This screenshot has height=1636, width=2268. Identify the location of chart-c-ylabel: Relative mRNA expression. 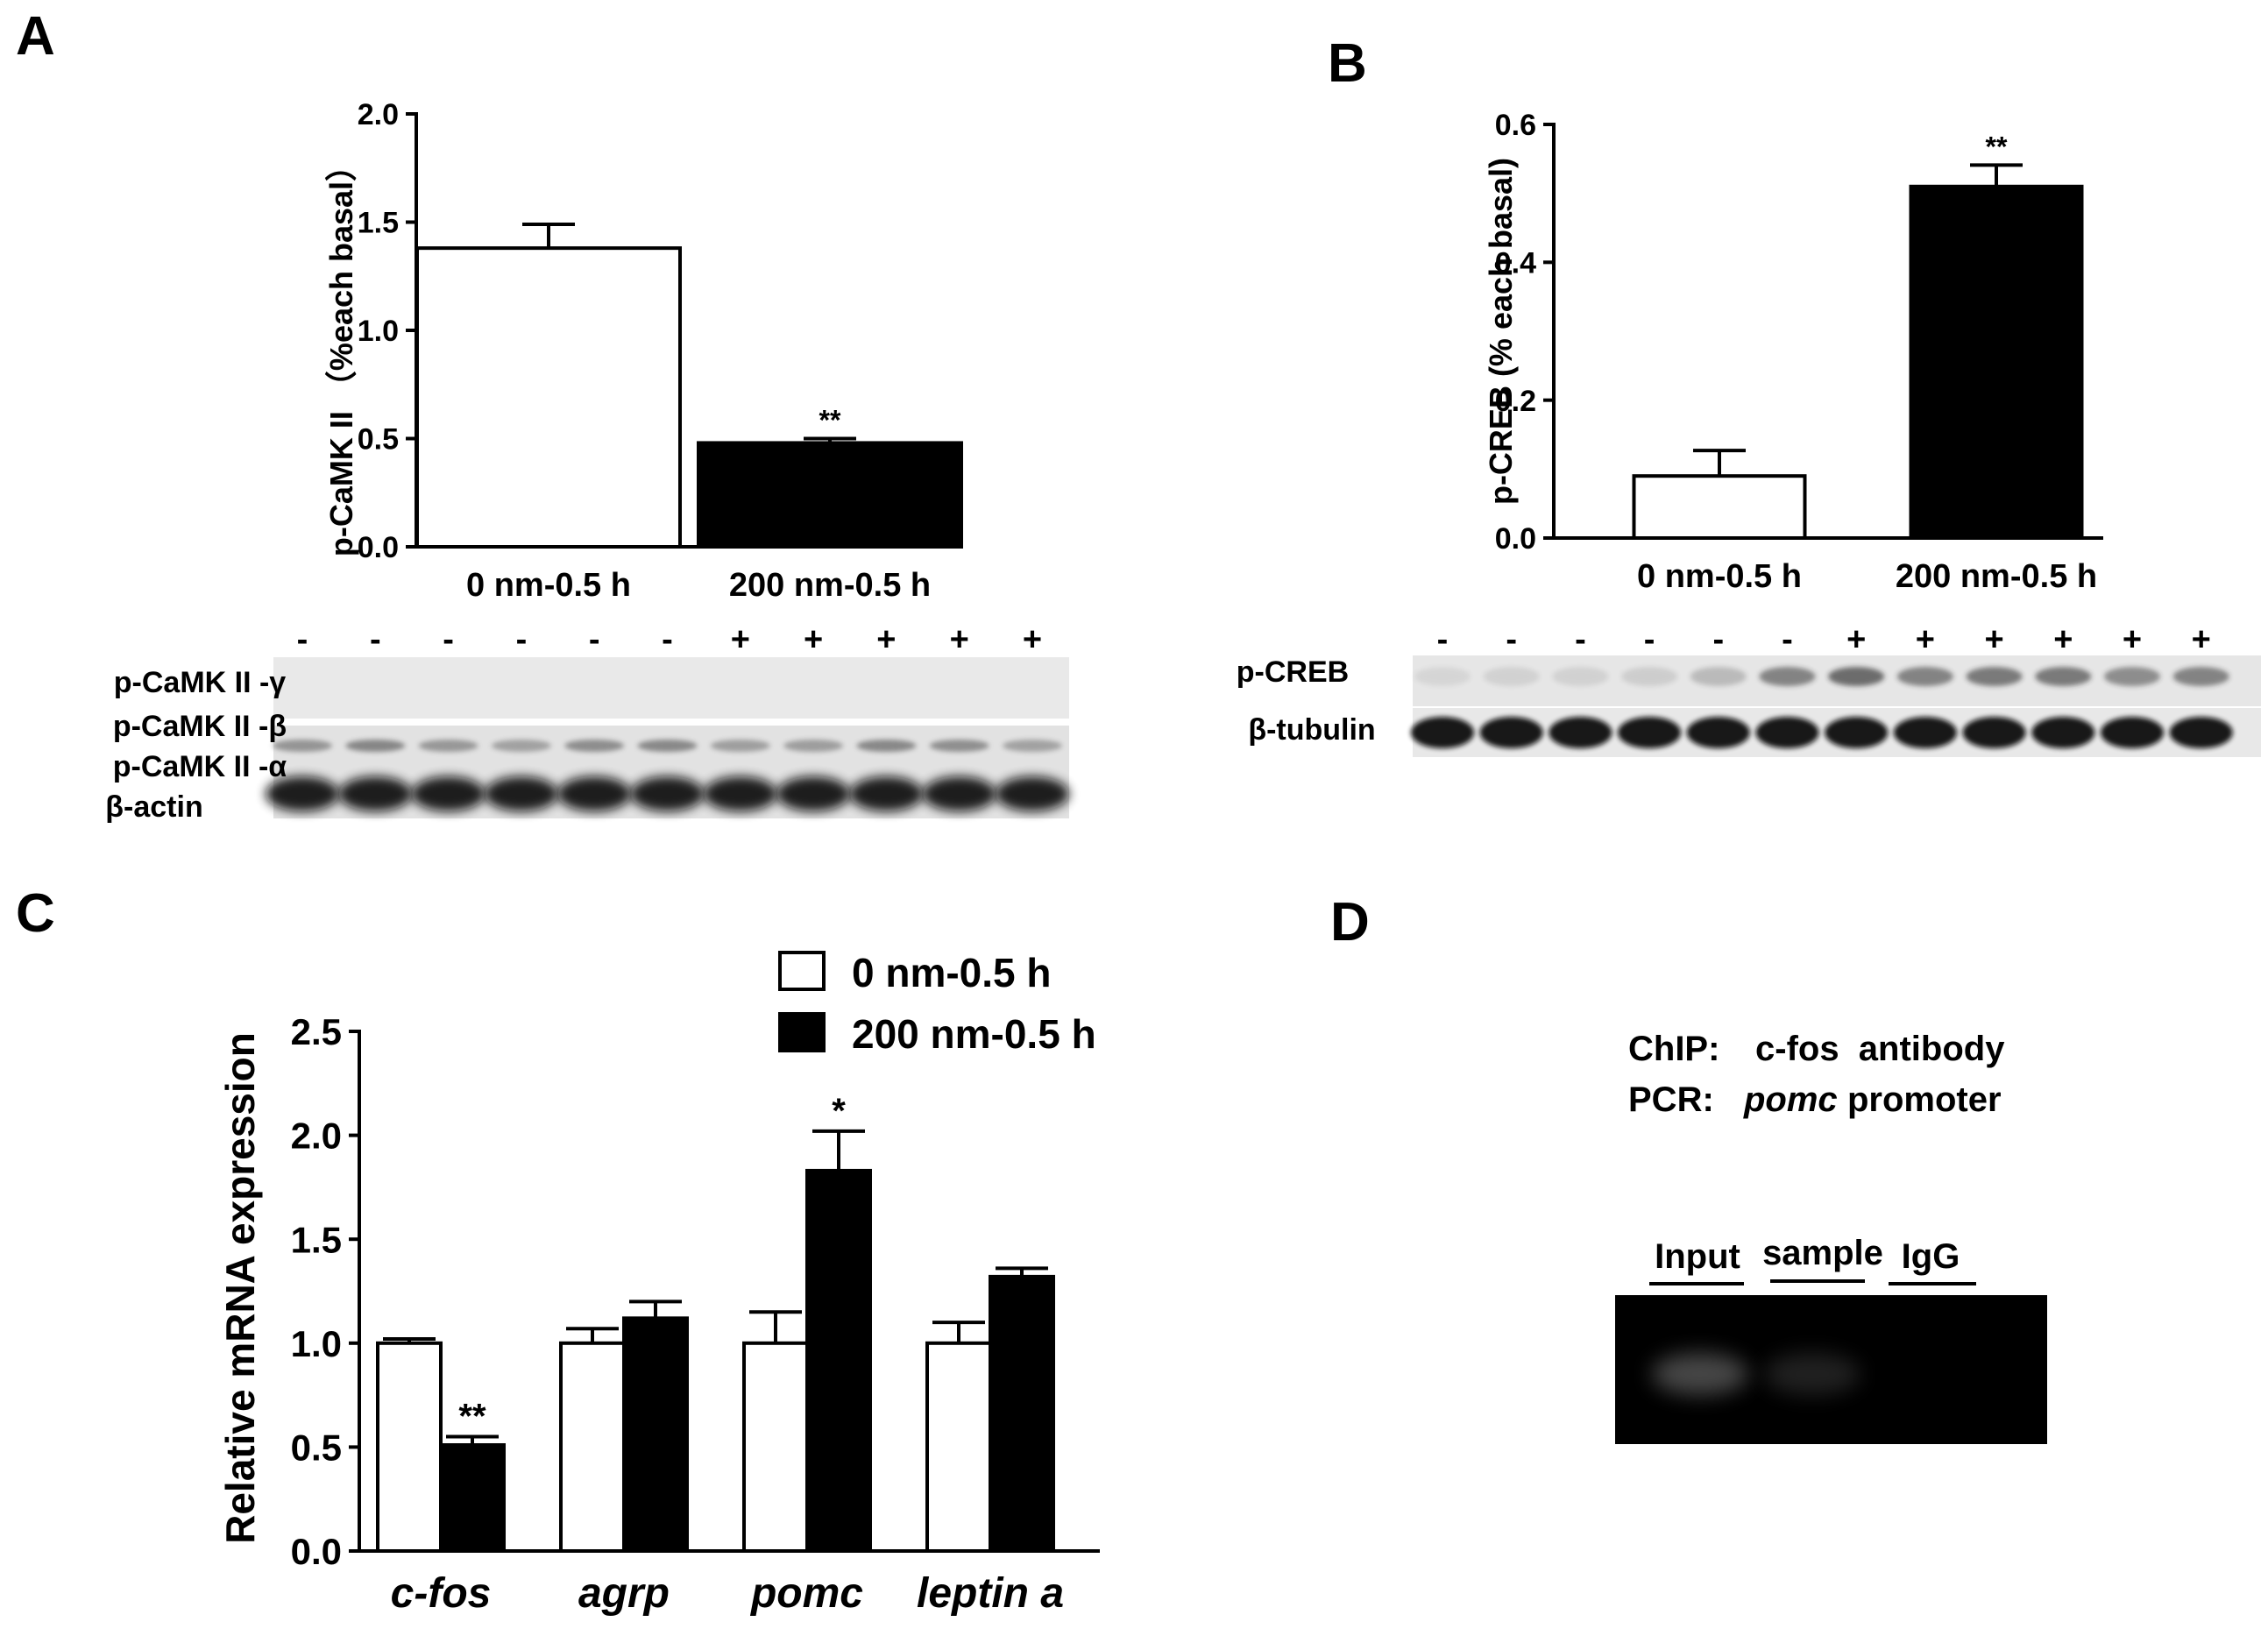
(240, 1288).